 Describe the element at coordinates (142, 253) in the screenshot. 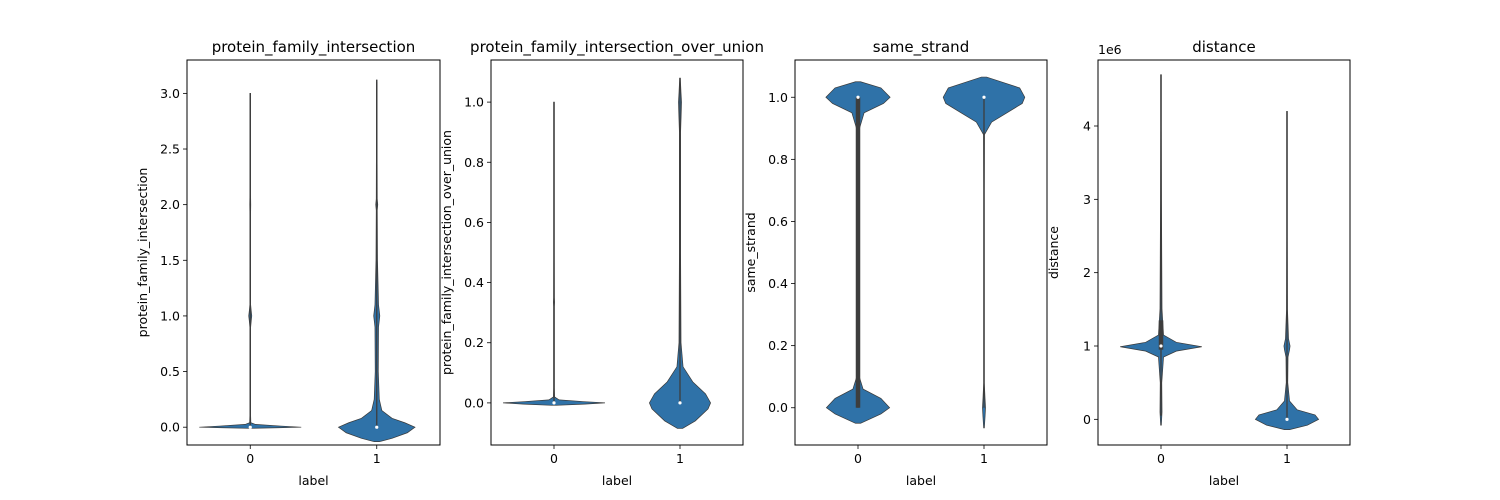

I see `y-axis-label: protein_family_intersection` at that location.